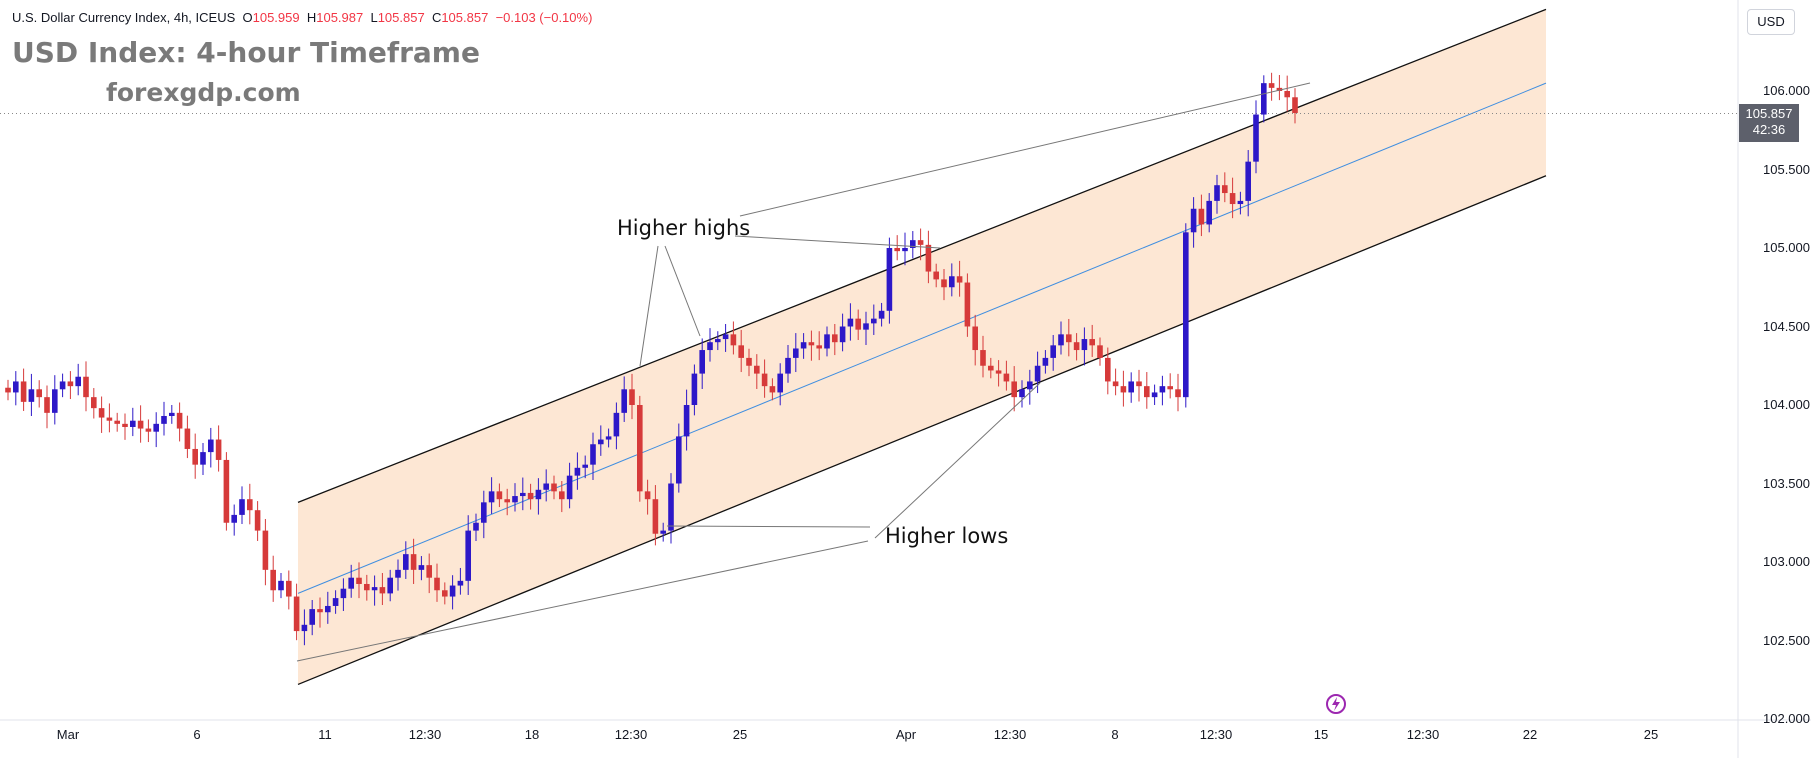 This screenshot has width=1811, height=758. What do you see at coordinates (124, 17) in the screenshot?
I see `symbol-name: U.S. Dollar Currency Index, 4h, ICEUS` at bounding box center [124, 17].